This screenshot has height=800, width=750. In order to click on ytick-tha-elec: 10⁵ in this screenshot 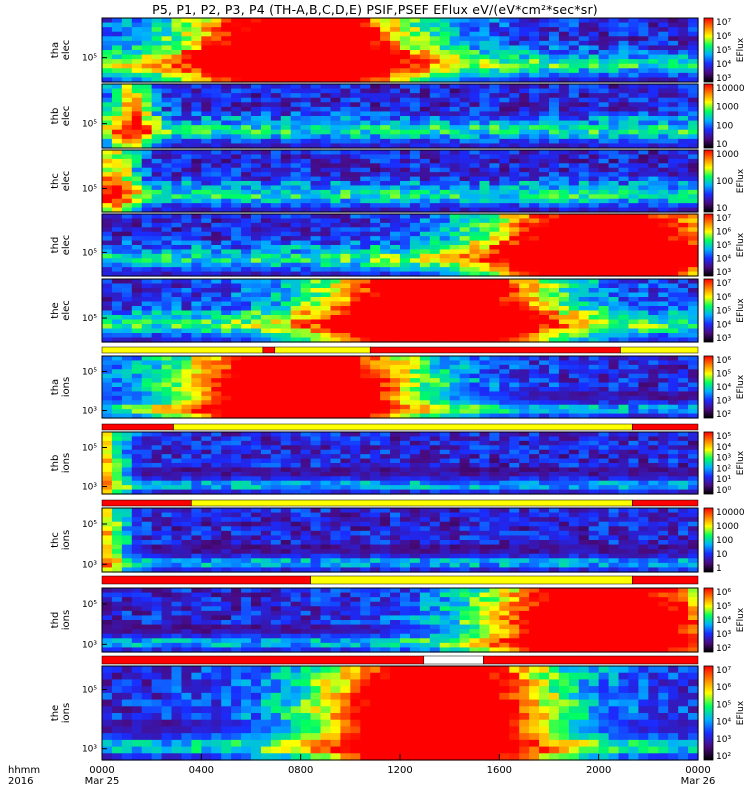, I will do `click(89, 59)`.